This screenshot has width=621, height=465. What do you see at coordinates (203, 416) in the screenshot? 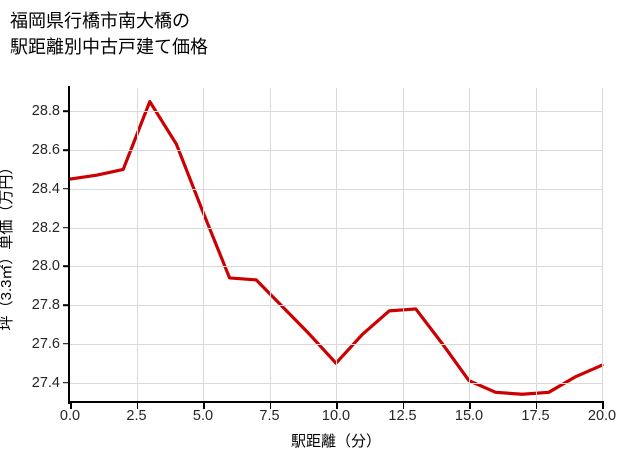
I see `x-tick-label: 5.0` at bounding box center [203, 416].